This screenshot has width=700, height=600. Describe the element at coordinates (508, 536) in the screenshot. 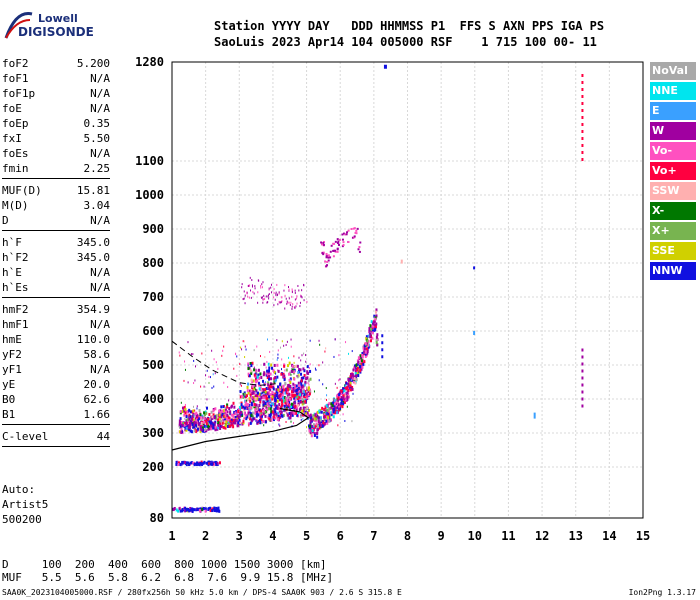

I see `x-tick-label: 11` at that location.